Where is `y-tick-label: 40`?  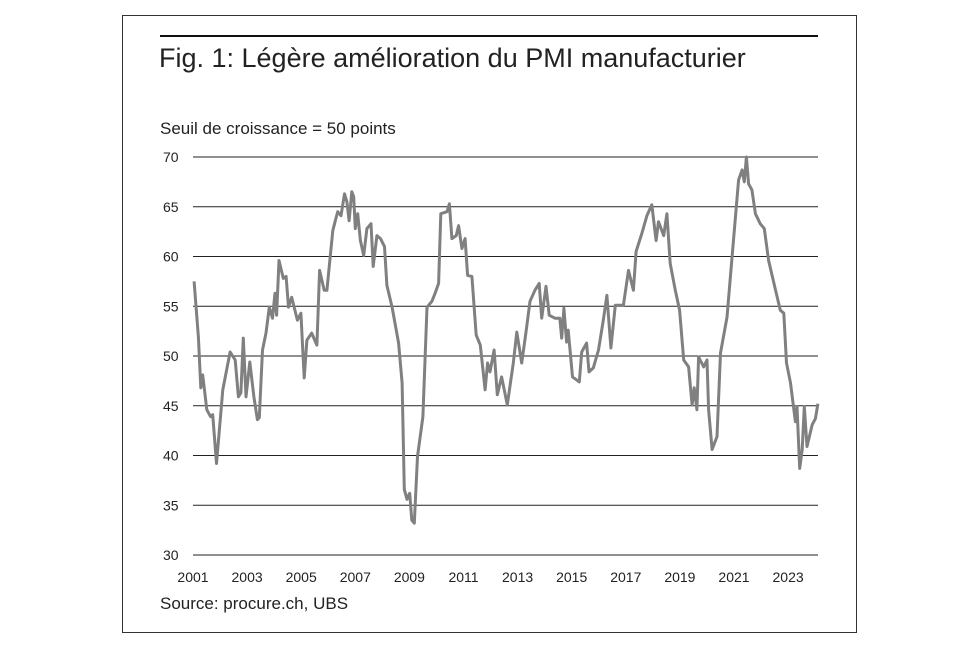 y-tick-label: 40 is located at coordinates (171, 456).